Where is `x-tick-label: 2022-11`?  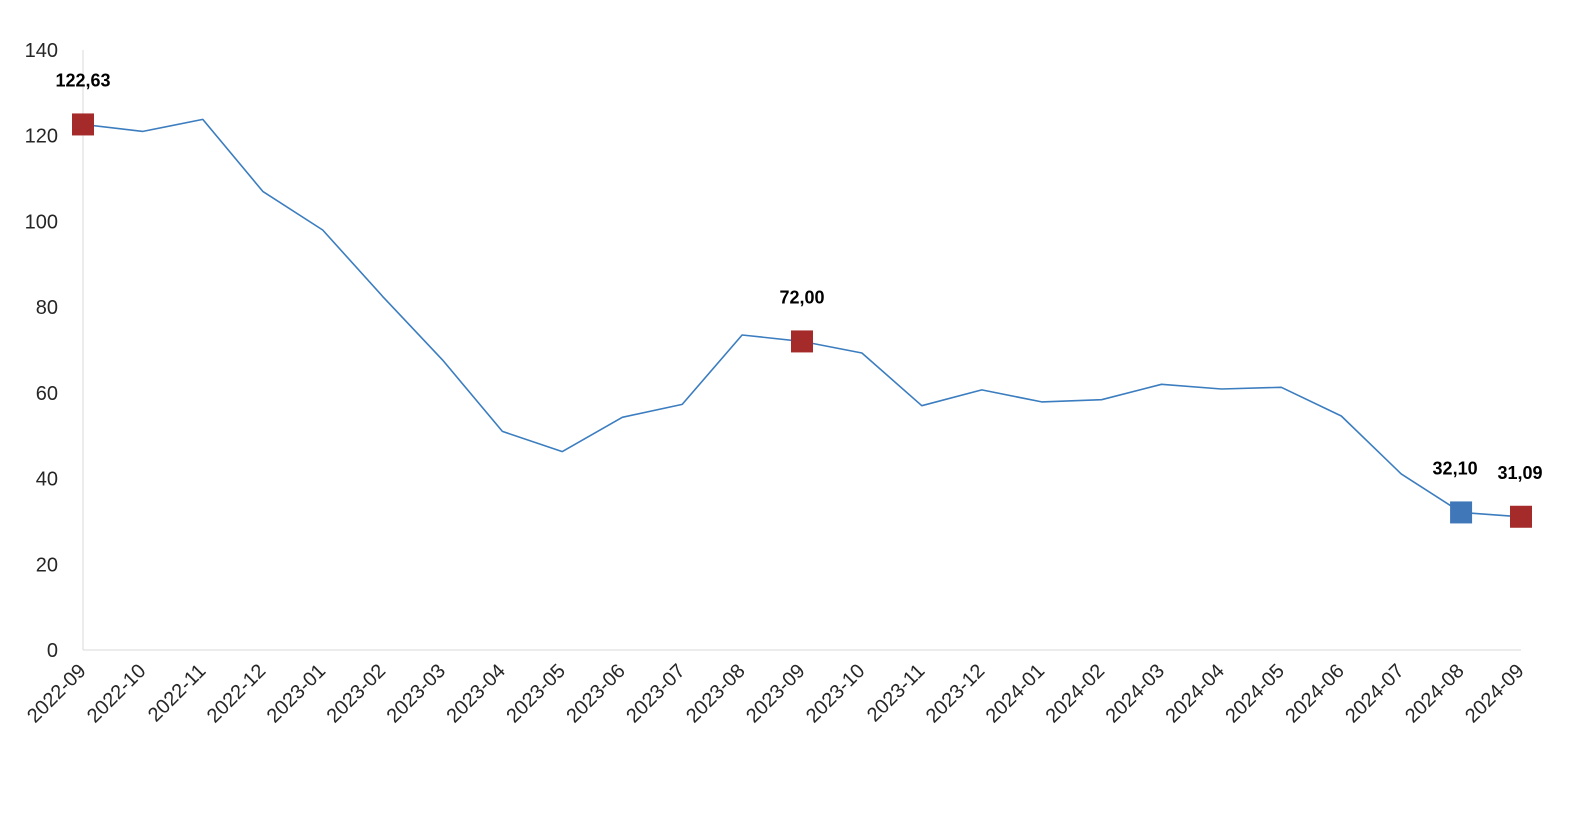 x-tick-label: 2022-11 is located at coordinates (177, 693).